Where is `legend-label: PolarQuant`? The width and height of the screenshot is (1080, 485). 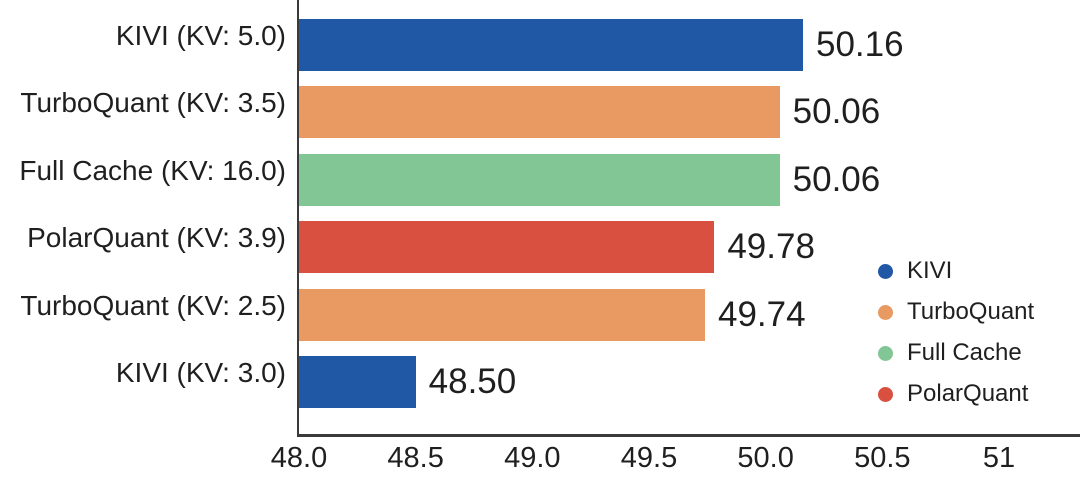
legend-label: PolarQuant is located at coordinates (968, 393).